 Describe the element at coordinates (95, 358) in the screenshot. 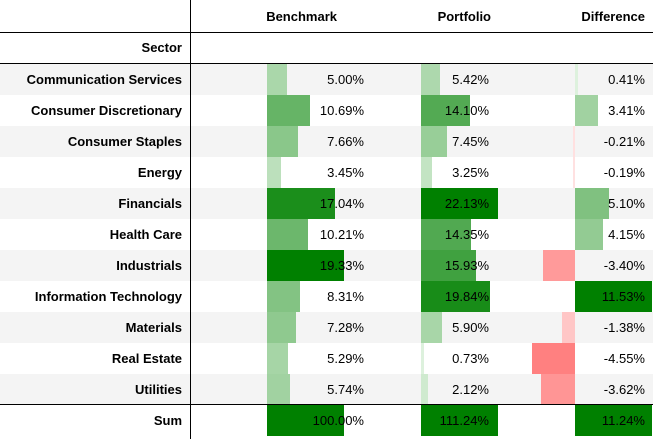

I see `row-label: Real Estate` at that location.